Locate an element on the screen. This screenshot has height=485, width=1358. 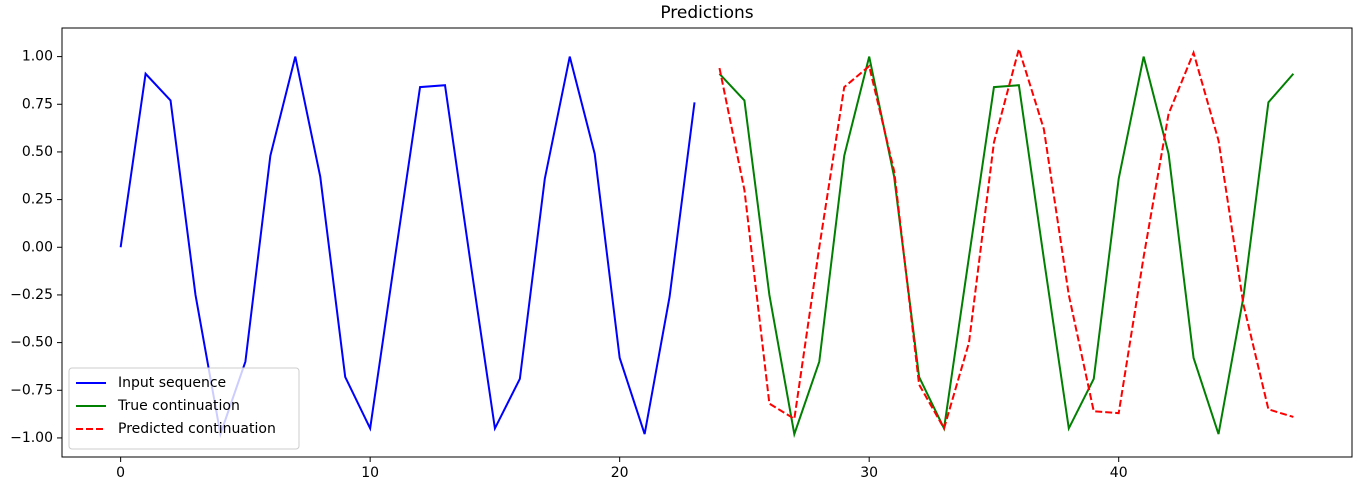
x-tick-label: 30 is located at coordinates (869, 473).